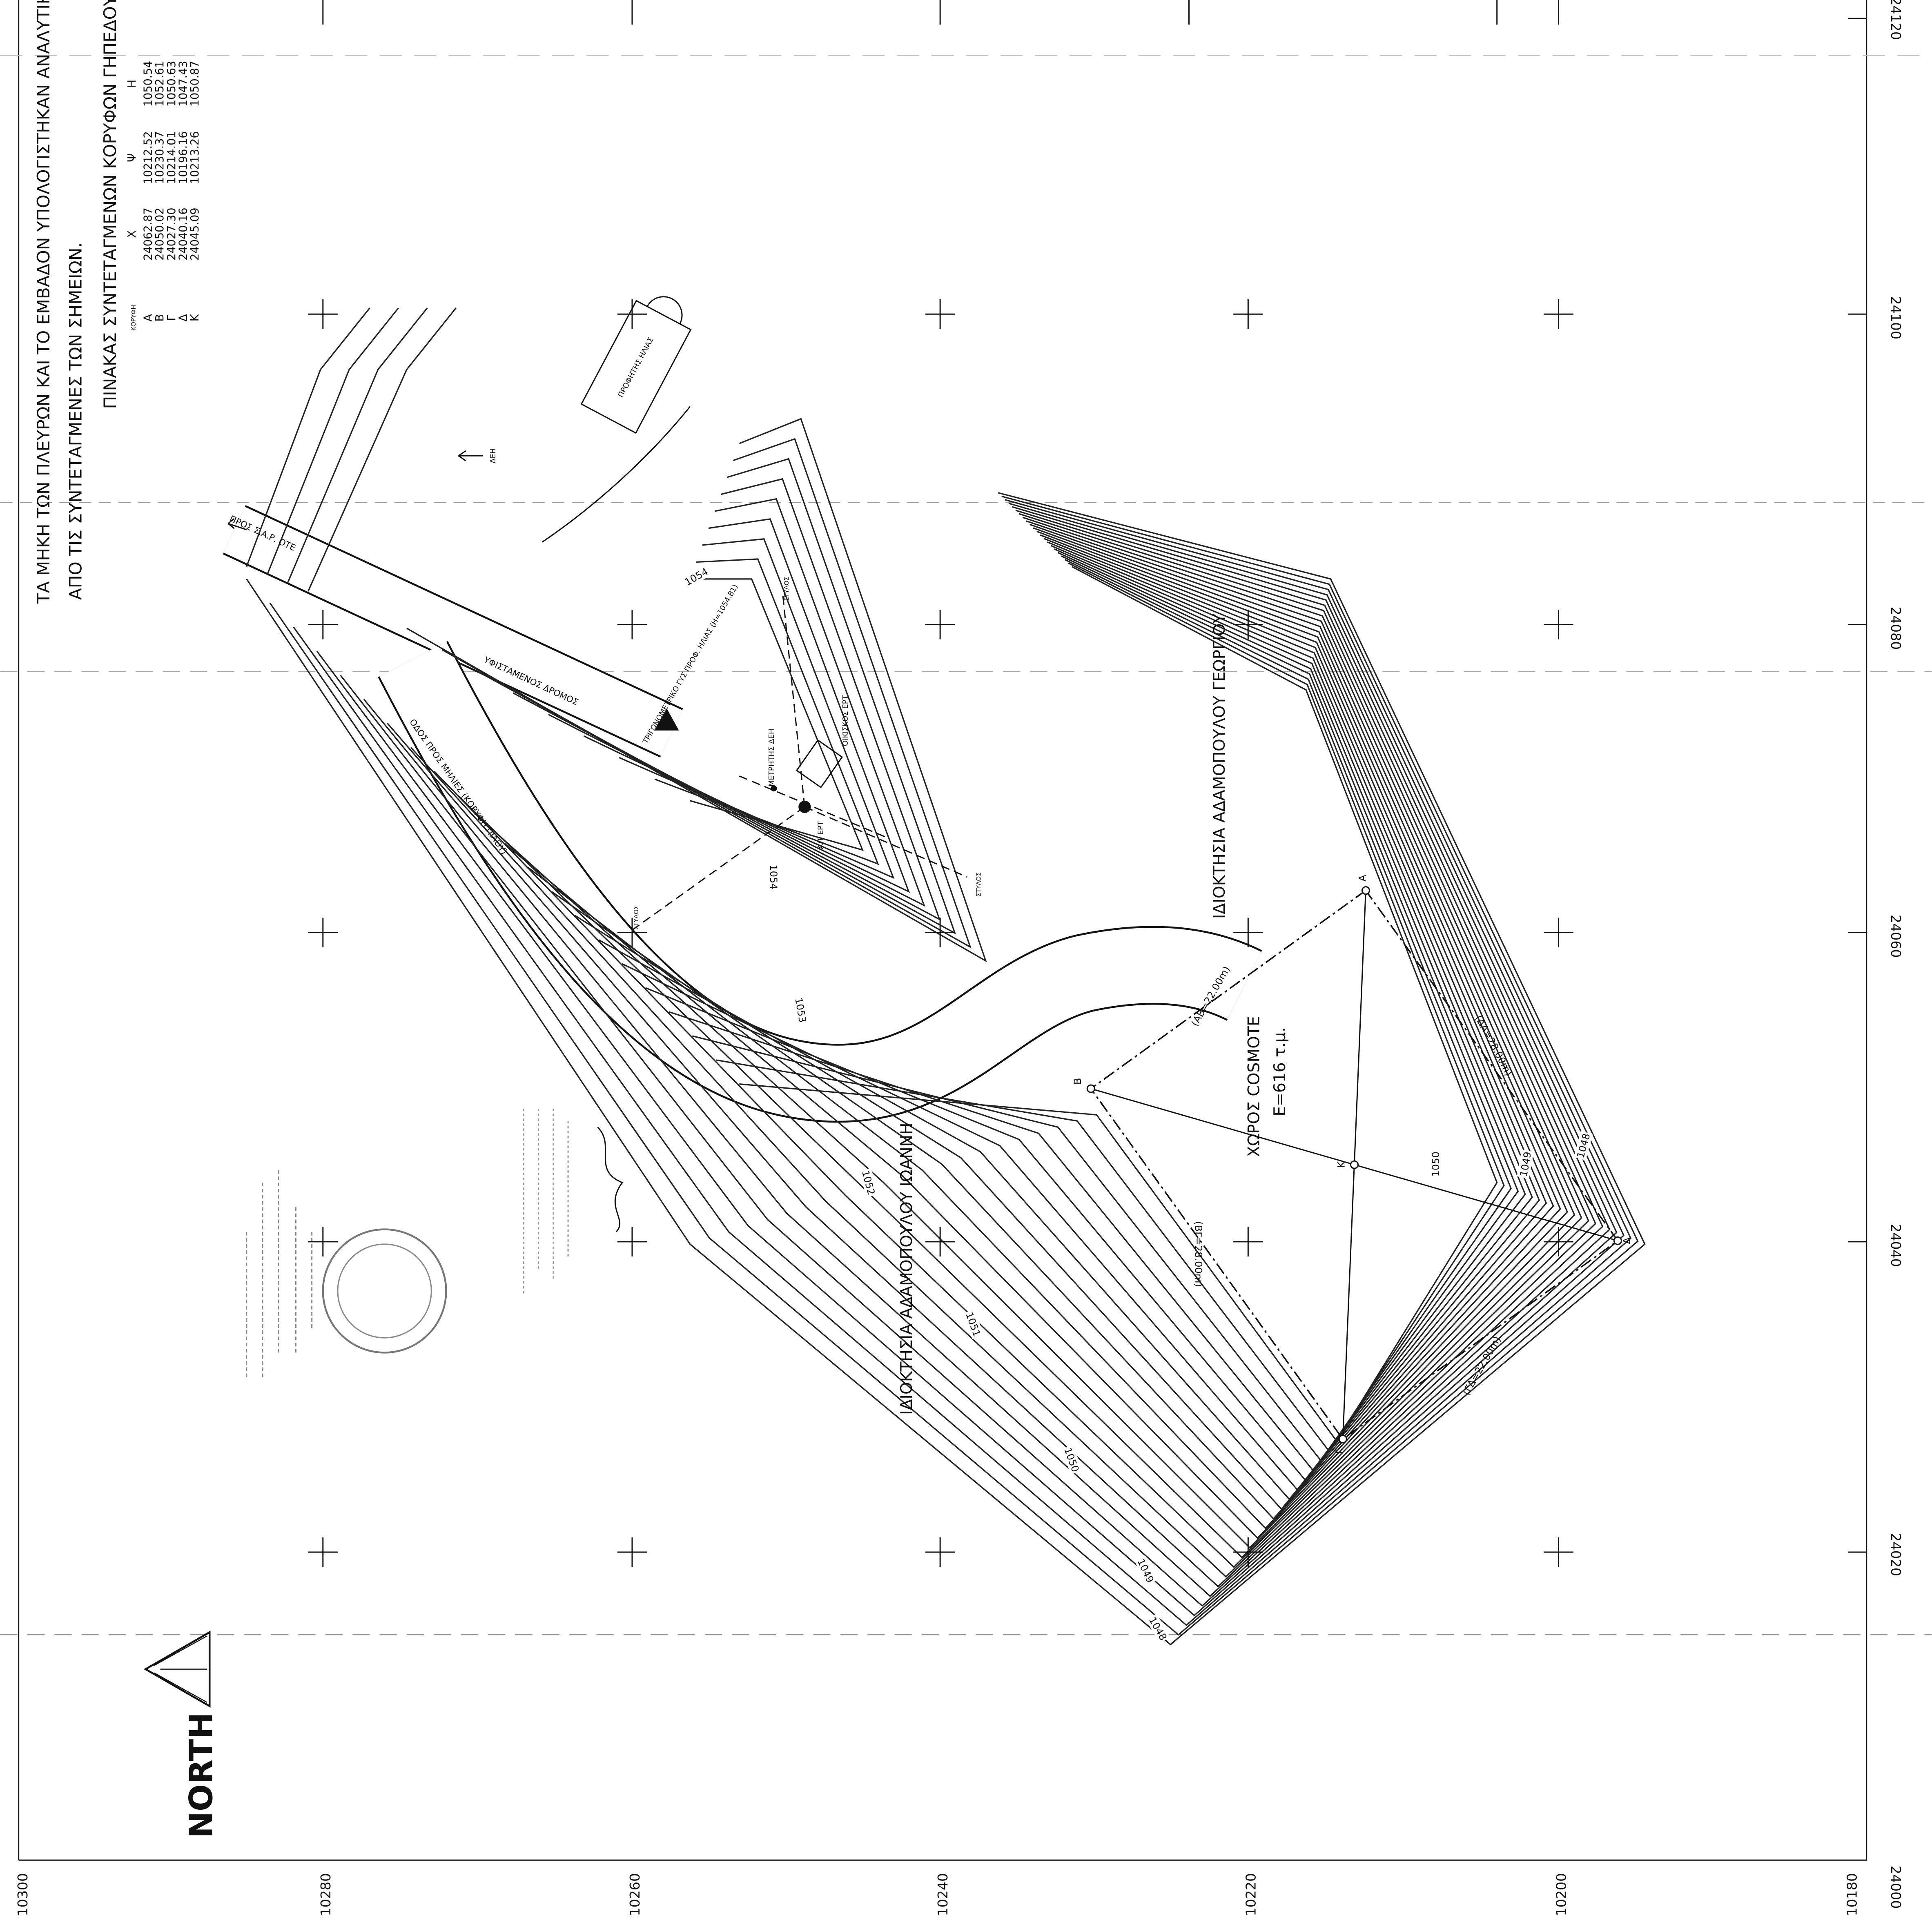 The image size is (1932, 1918). What do you see at coordinates (148, 318) in the screenshot?
I see `table-cell: Α` at bounding box center [148, 318].